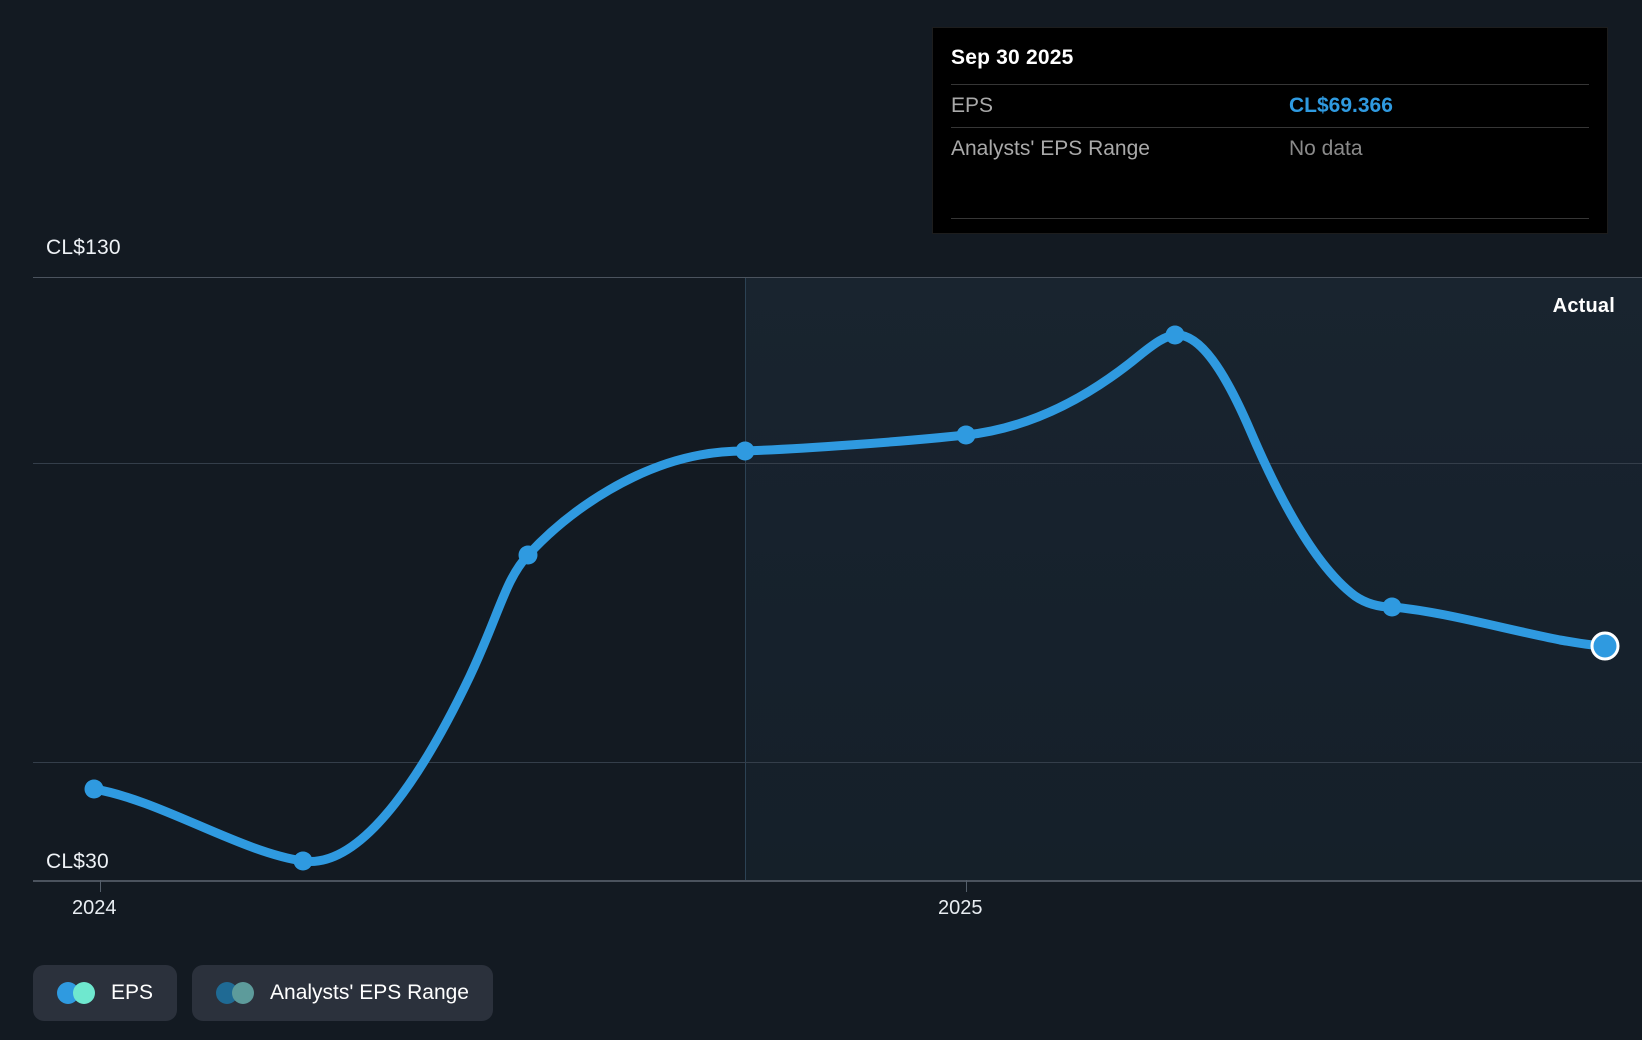  Describe the element at coordinates (1341, 105) in the screenshot. I see `tooltip-value-eps: CL$69.366` at that location.